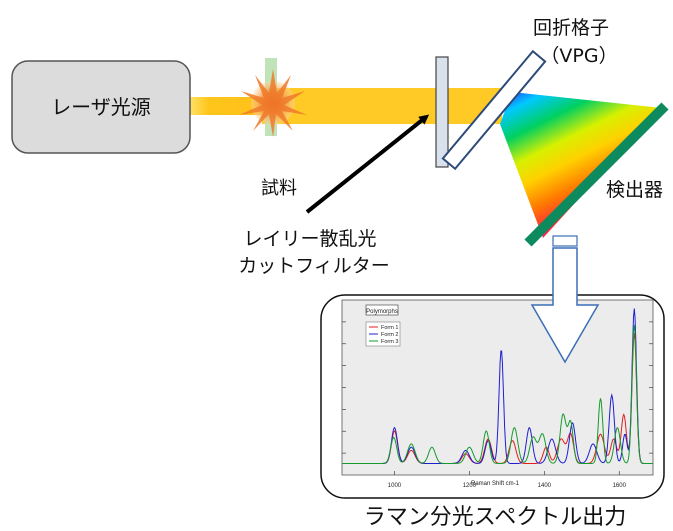 Image resolution: width=673 pixels, height=531 pixels. What do you see at coordinates (389, 335) in the screenshot?
I see `legend-label: Form 2` at bounding box center [389, 335].